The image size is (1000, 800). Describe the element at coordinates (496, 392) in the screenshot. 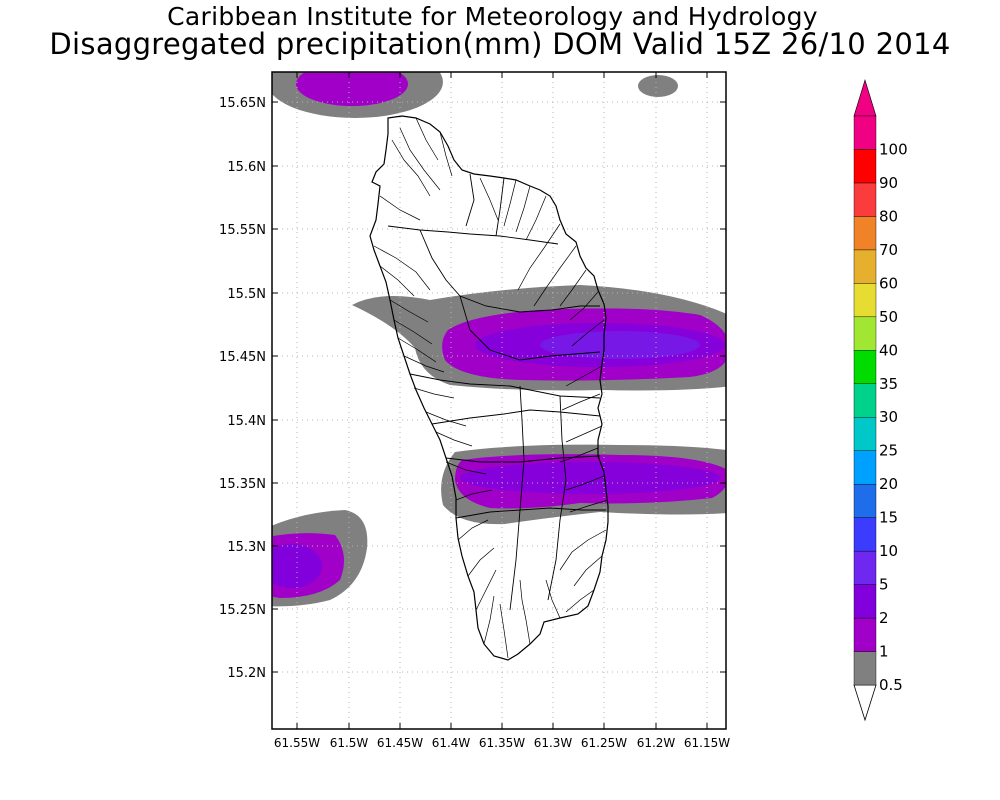

I see `parish-boundary` at that location.